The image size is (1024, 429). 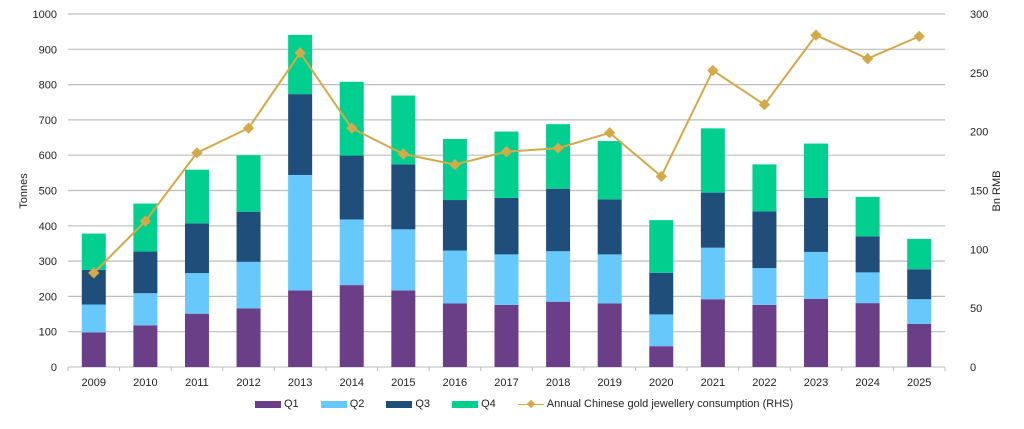 I want to click on y-tick-label-left: 600, so click(x=48, y=156).